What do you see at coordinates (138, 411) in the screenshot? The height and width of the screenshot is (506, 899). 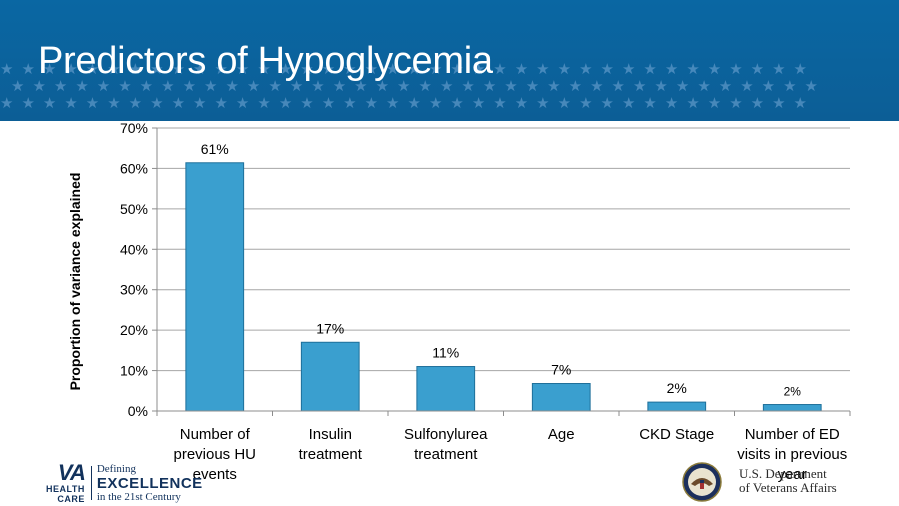 I see `y-tick-label: 0%` at bounding box center [138, 411].